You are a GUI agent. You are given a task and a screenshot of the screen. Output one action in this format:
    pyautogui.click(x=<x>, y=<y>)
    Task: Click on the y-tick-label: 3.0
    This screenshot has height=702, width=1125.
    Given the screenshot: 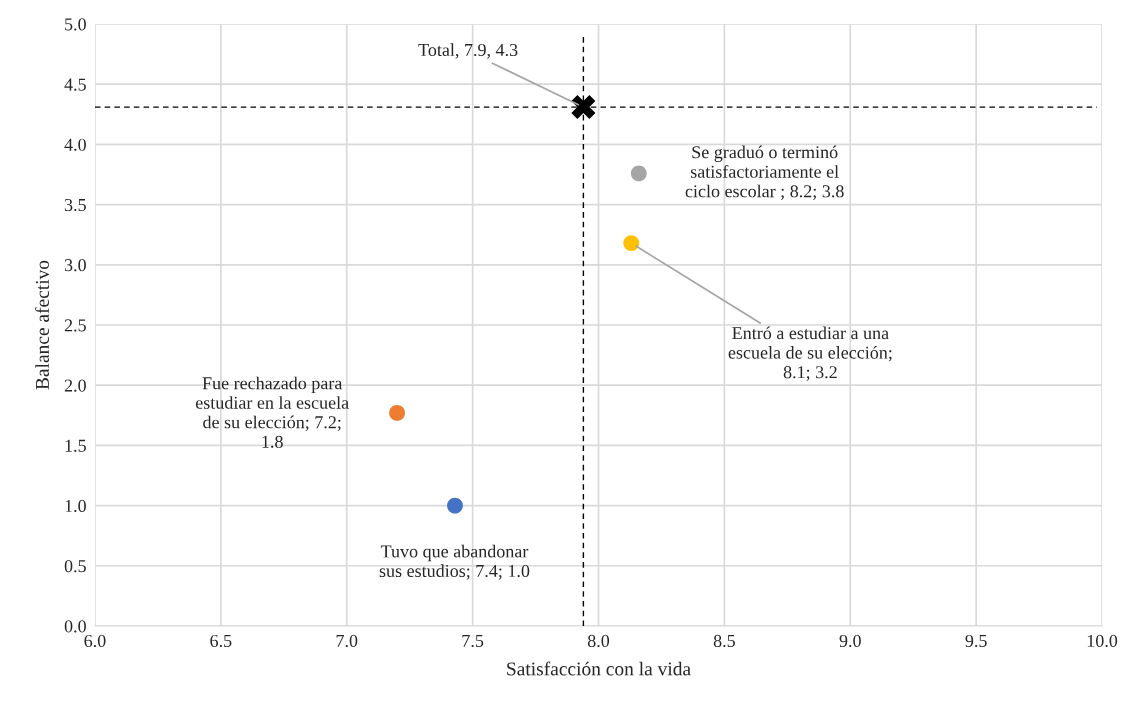 What is the action you would take?
    pyautogui.click(x=75, y=265)
    